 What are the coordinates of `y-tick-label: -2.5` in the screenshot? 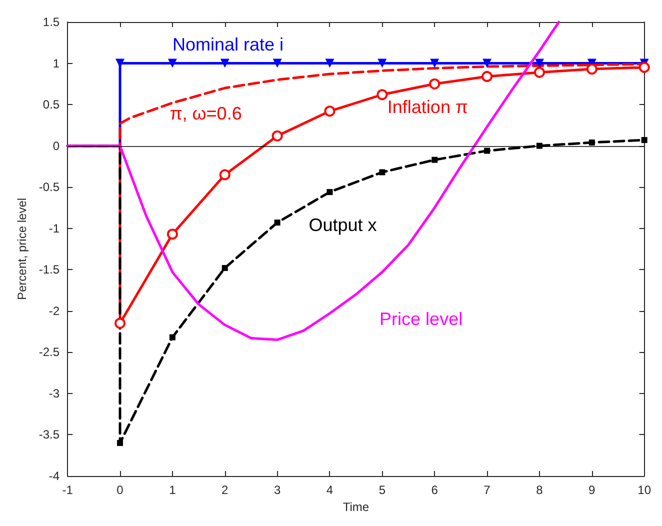 It's located at (49, 352).